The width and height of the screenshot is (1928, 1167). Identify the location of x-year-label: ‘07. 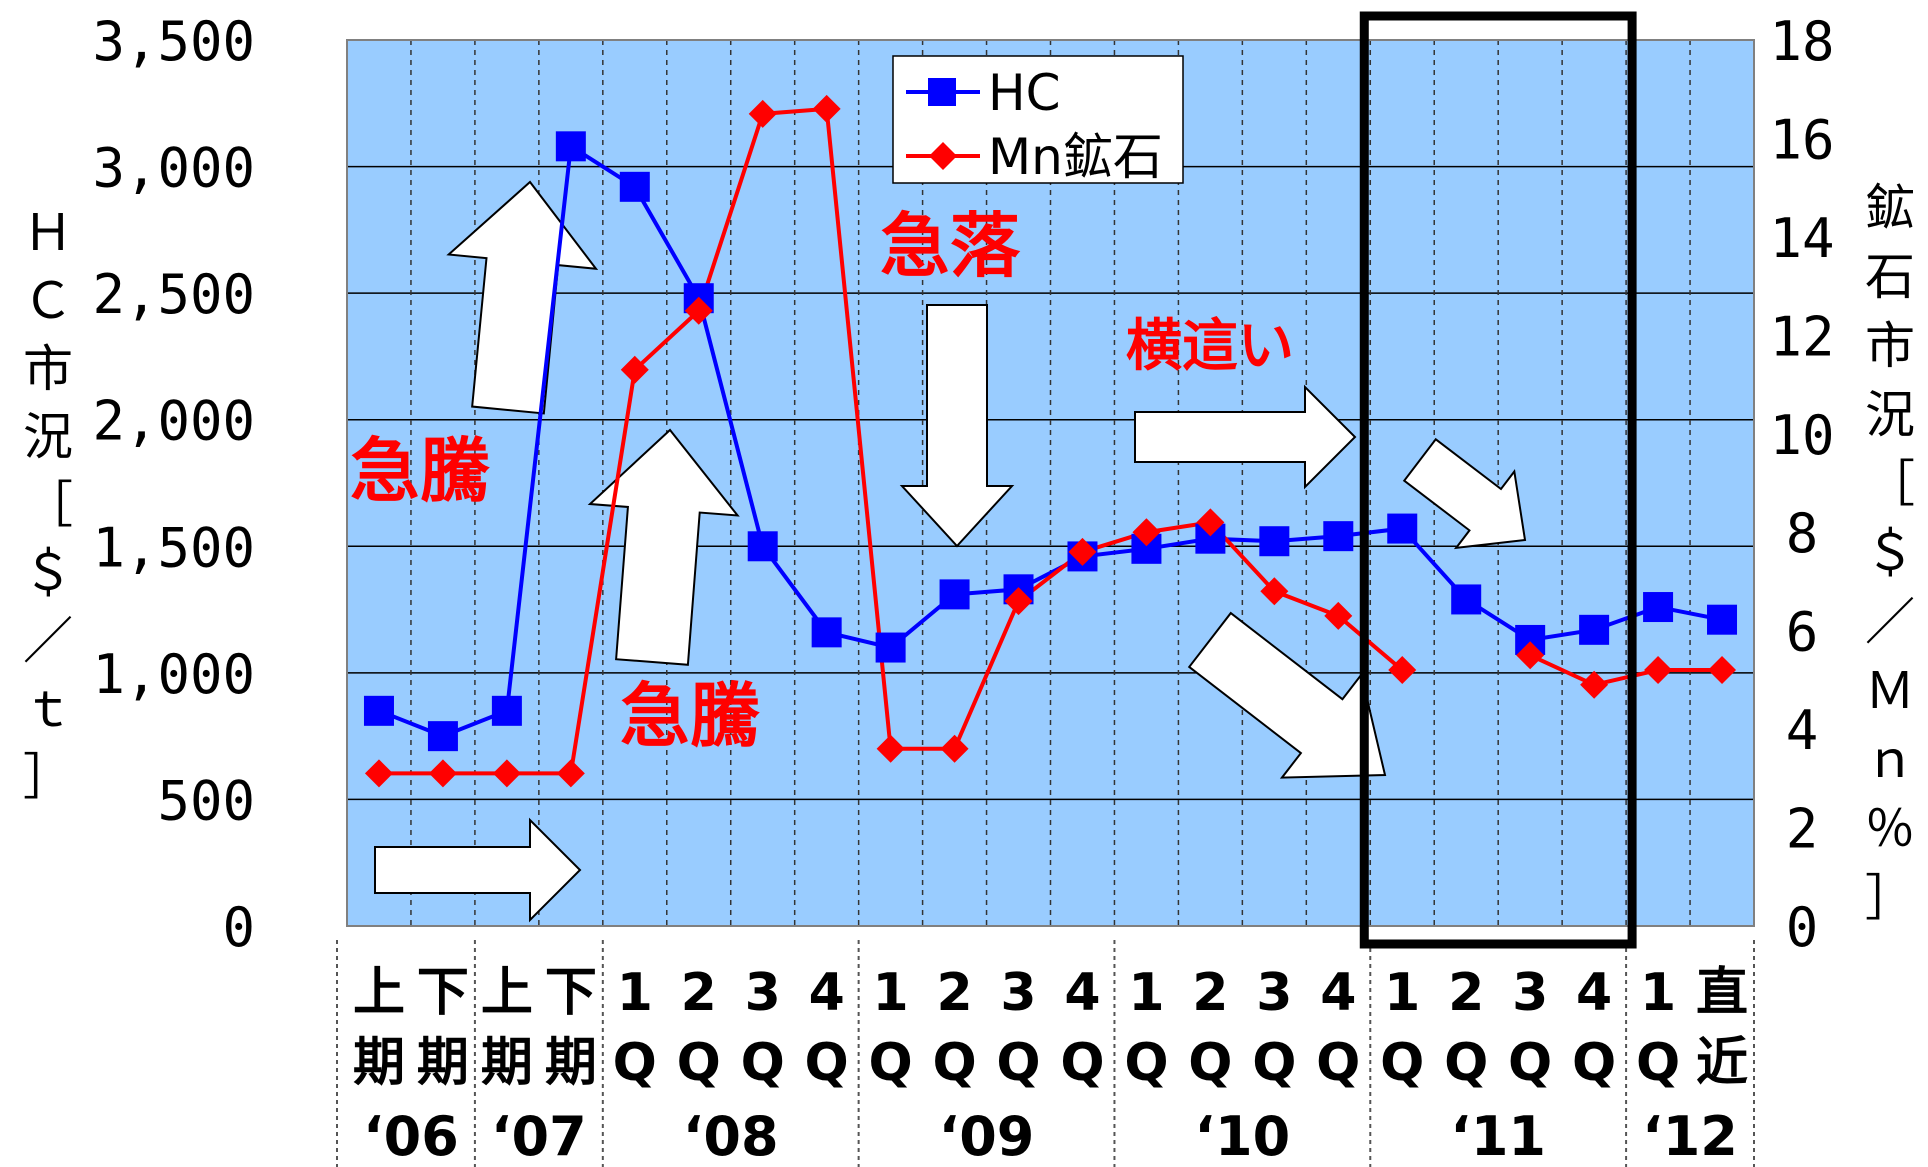
(539, 1136).